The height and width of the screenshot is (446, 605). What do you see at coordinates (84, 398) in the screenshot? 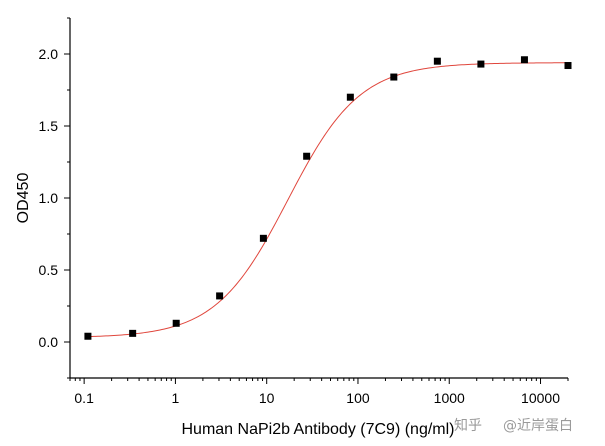
I see `x-tick-label: 0.1` at bounding box center [84, 398].